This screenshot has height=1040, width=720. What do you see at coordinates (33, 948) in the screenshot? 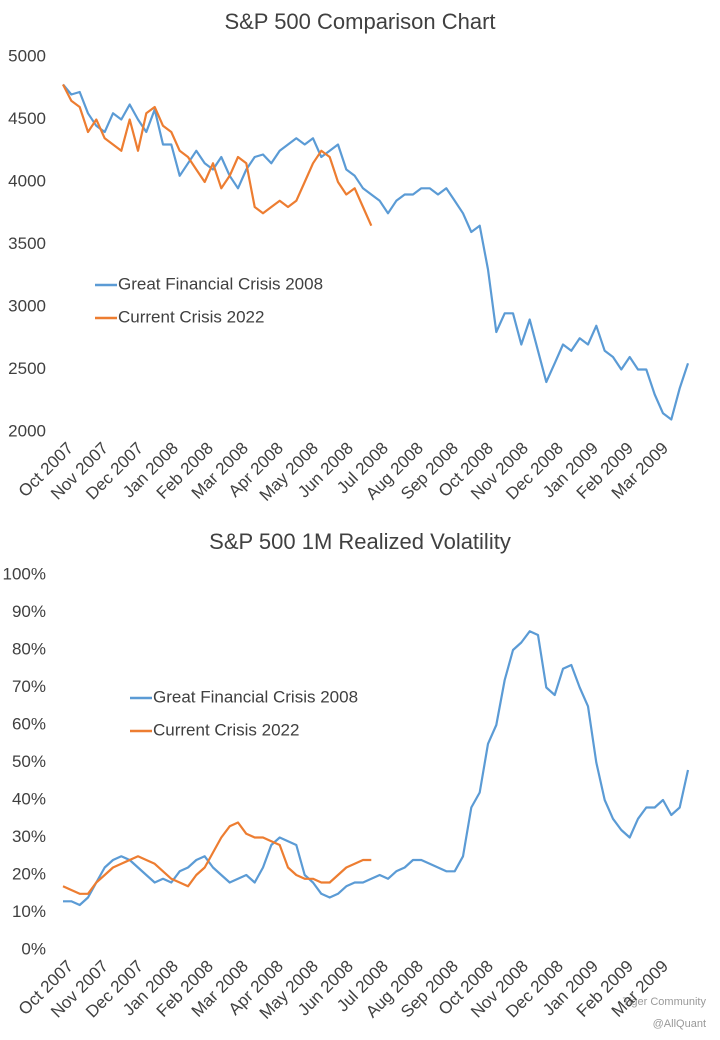
I see `y-tick-label: 0%` at bounding box center [33, 948].